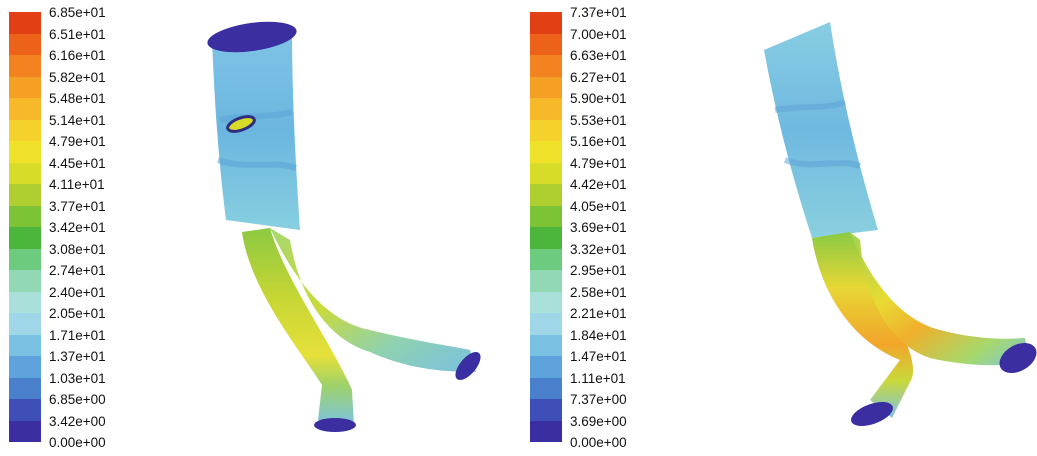 This screenshot has height=456, width=1037. What do you see at coordinates (598, 356) in the screenshot?
I see `legend-label: 1.47e+01` at bounding box center [598, 356].